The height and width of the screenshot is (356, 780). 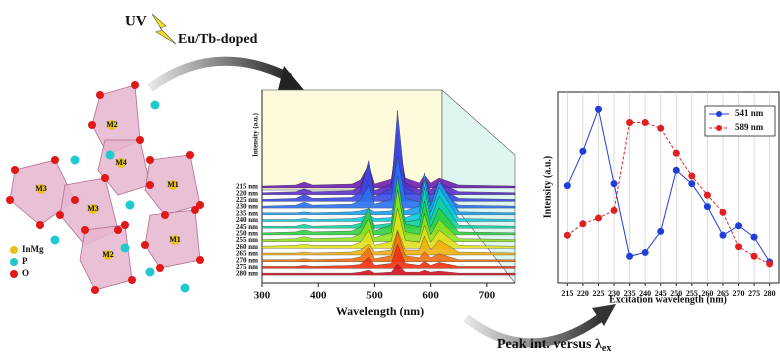 What do you see at coordinates (430, 296) in the screenshot?
I see `x-tick-label: 600` at bounding box center [430, 296].